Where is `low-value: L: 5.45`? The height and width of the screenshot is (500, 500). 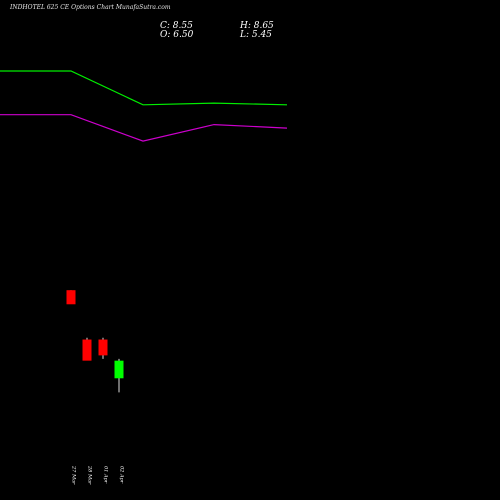 low-value: L: 5.45 is located at coordinates (256, 35).